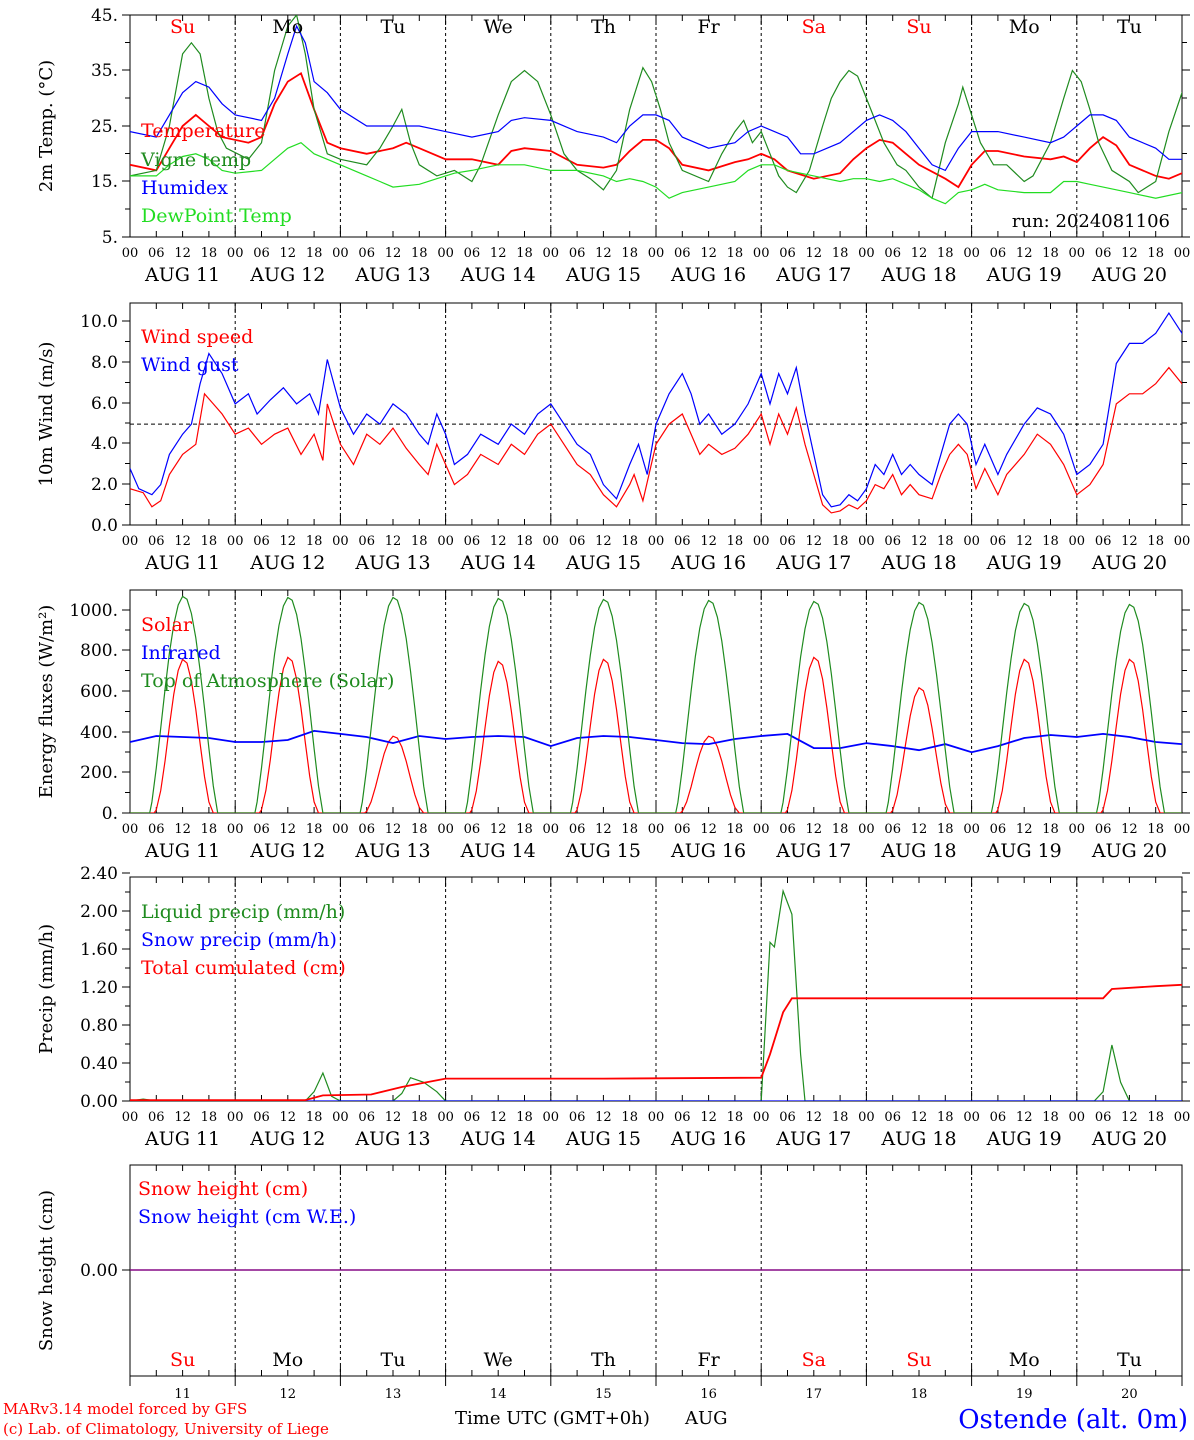 Image resolution: width=1194 pixels, height=1440 pixels. Describe the element at coordinates (1129, 1360) in the screenshot. I see `weekday-label-bottom: Tu` at that location.